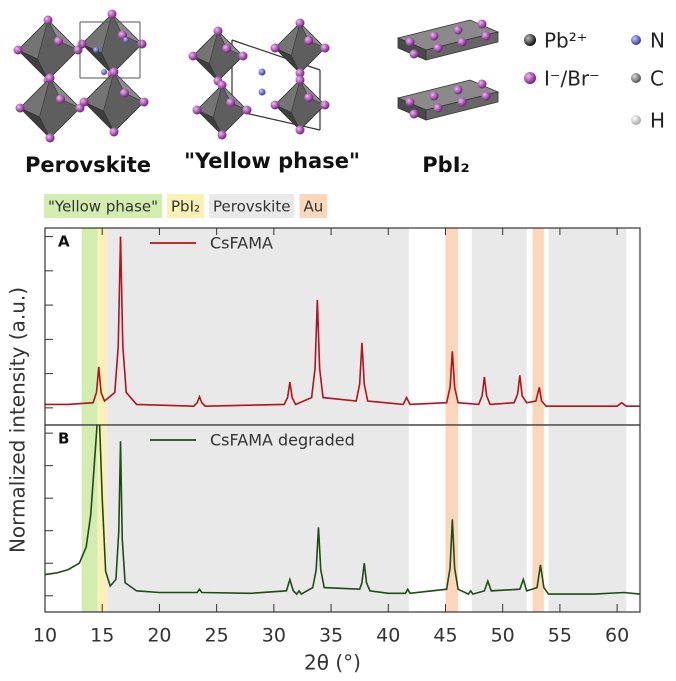 This screenshot has width=676, height=681. I want to click on x-tick-label: 25, so click(217, 636).